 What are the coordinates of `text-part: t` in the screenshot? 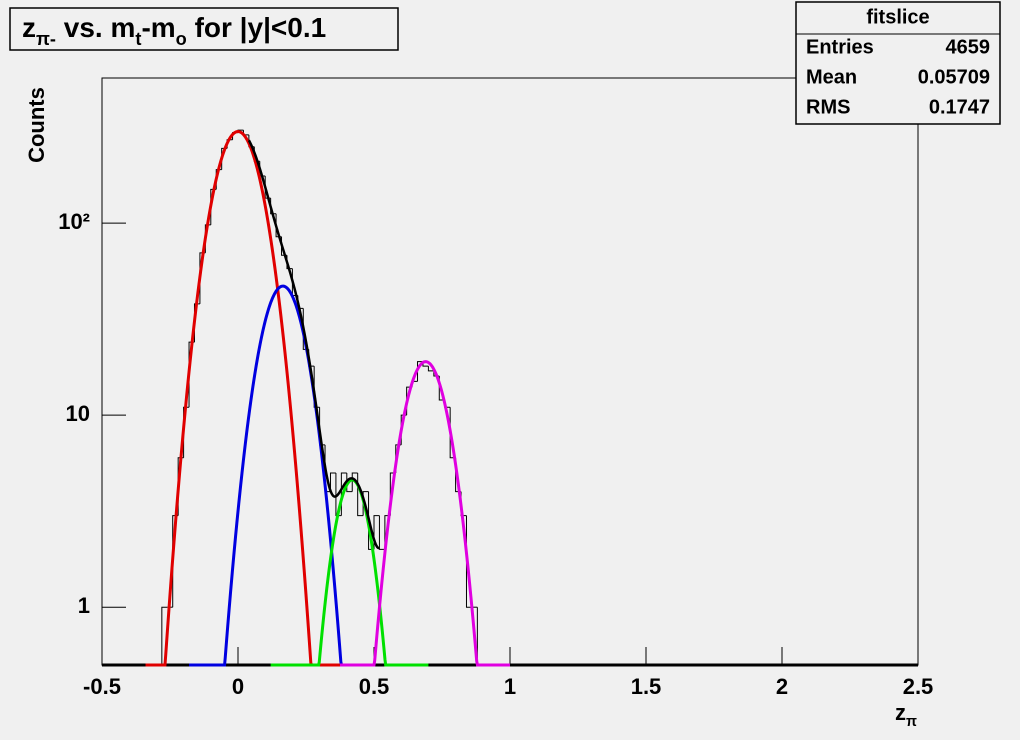 It's located at (138, 39).